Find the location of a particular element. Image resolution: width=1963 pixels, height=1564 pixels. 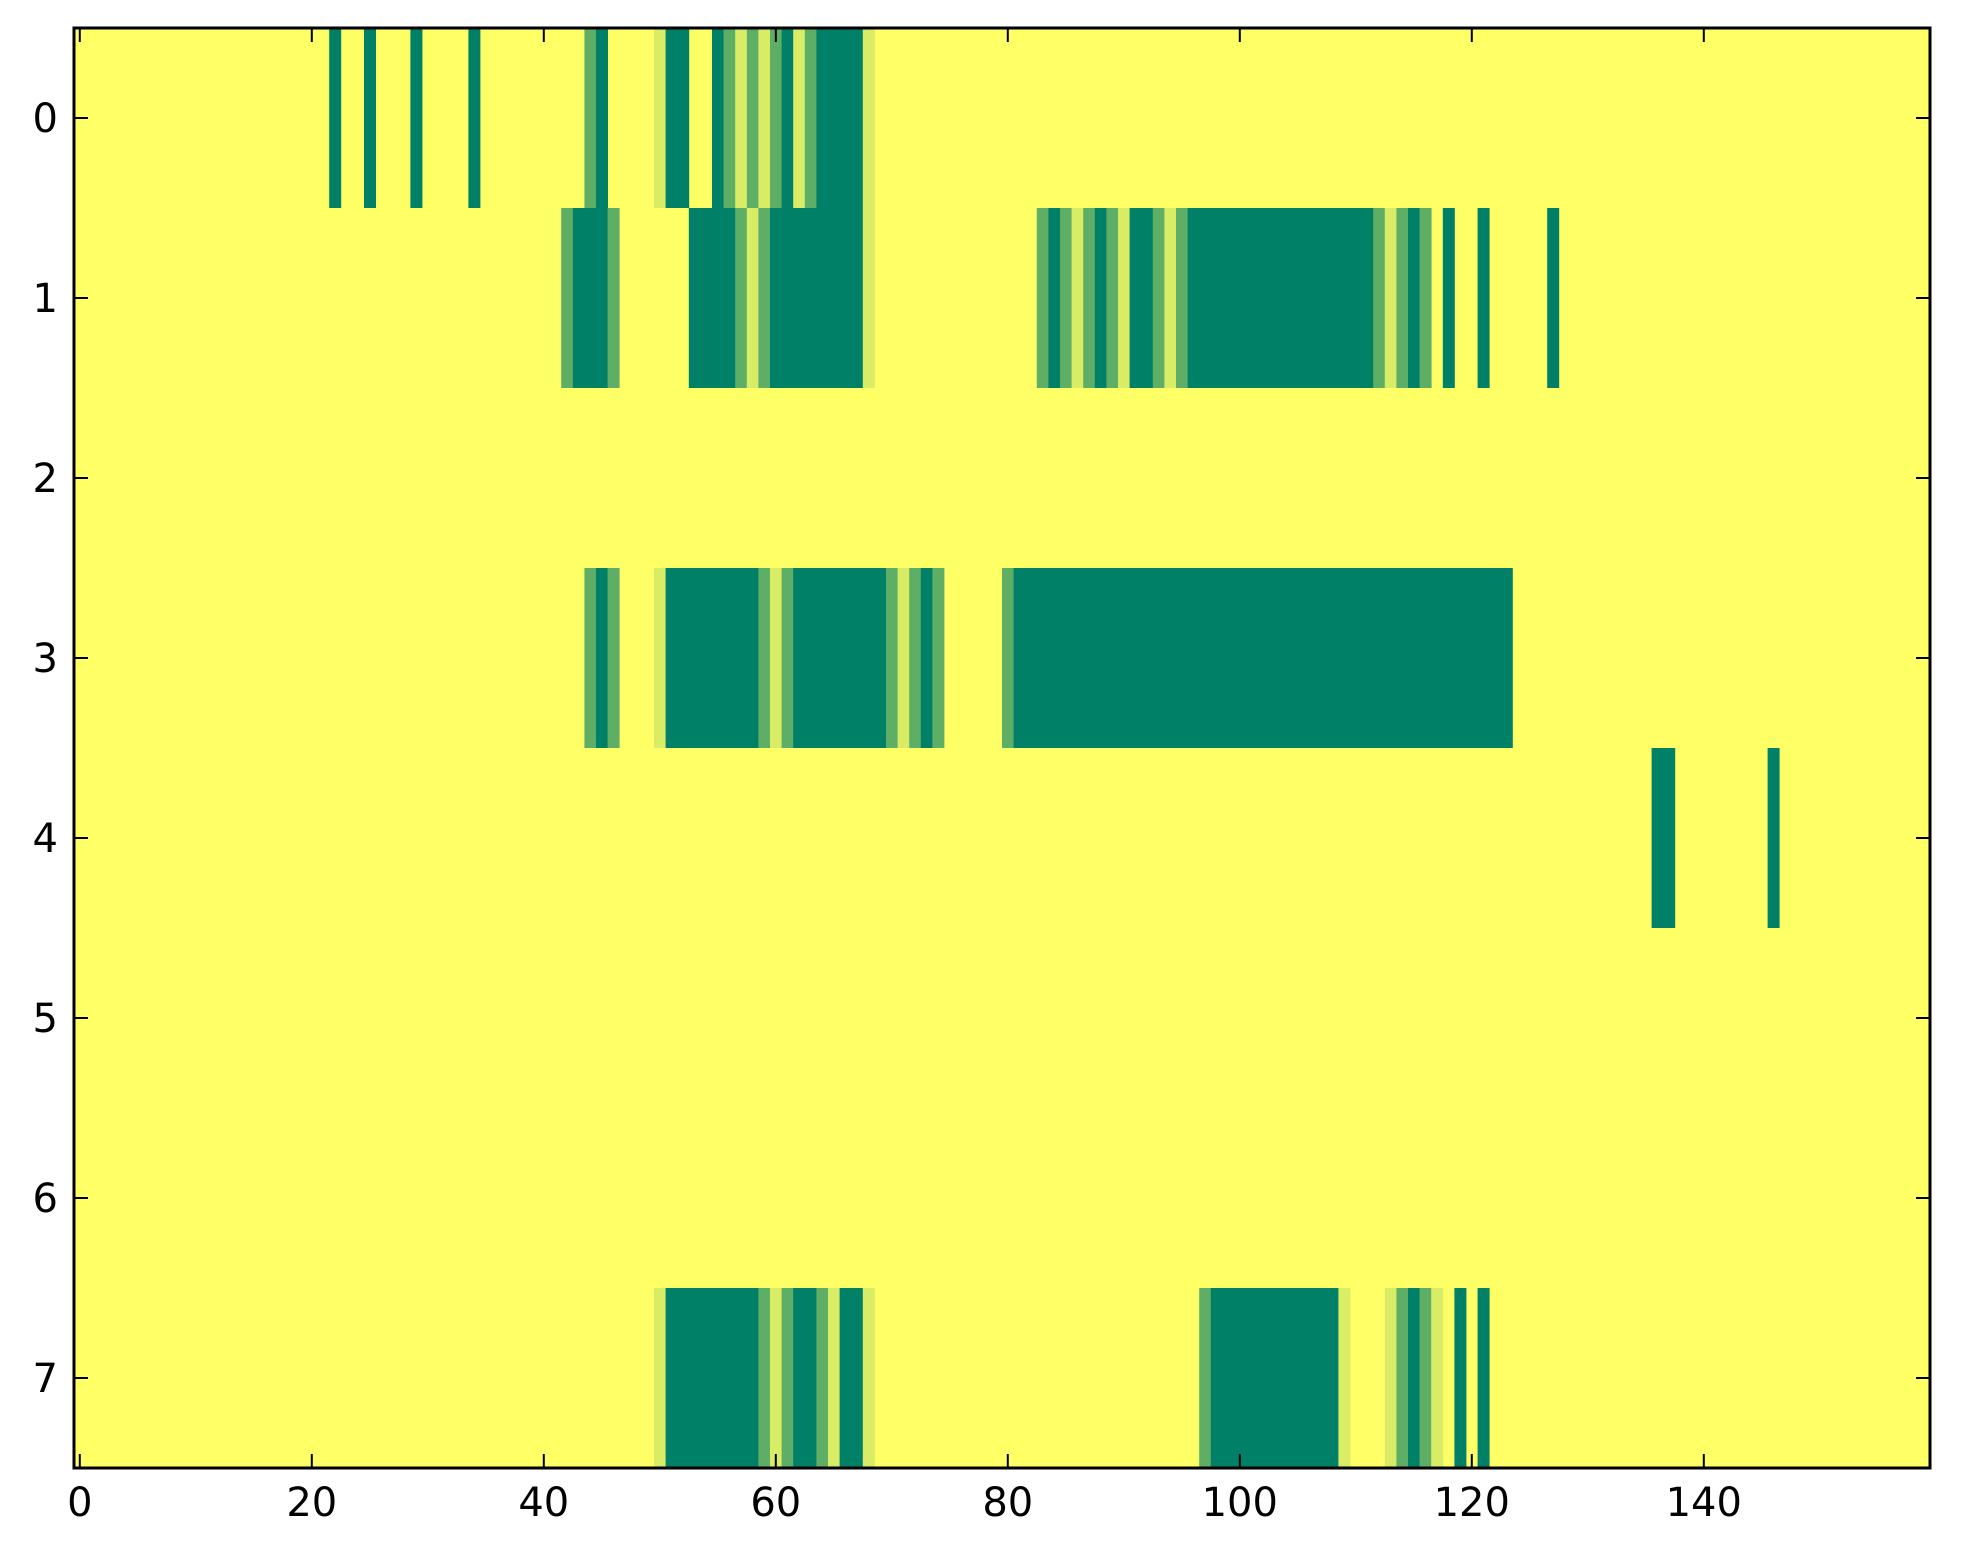

x-tick-label: 20 is located at coordinates (311, 1503).